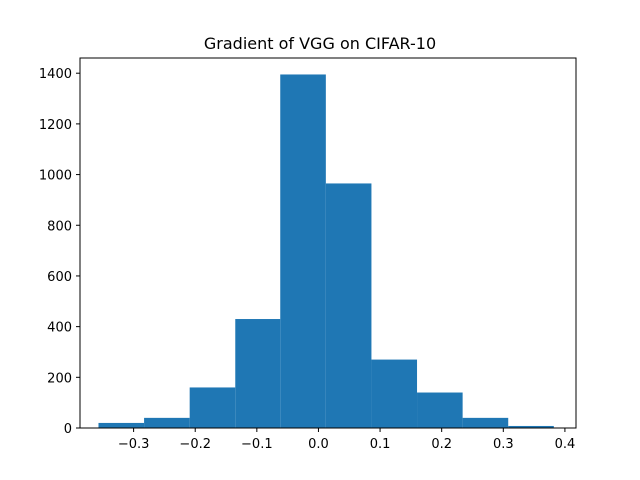  Describe the element at coordinates (503, 444) in the screenshot. I see `x-tick-label: 0.3` at that location.